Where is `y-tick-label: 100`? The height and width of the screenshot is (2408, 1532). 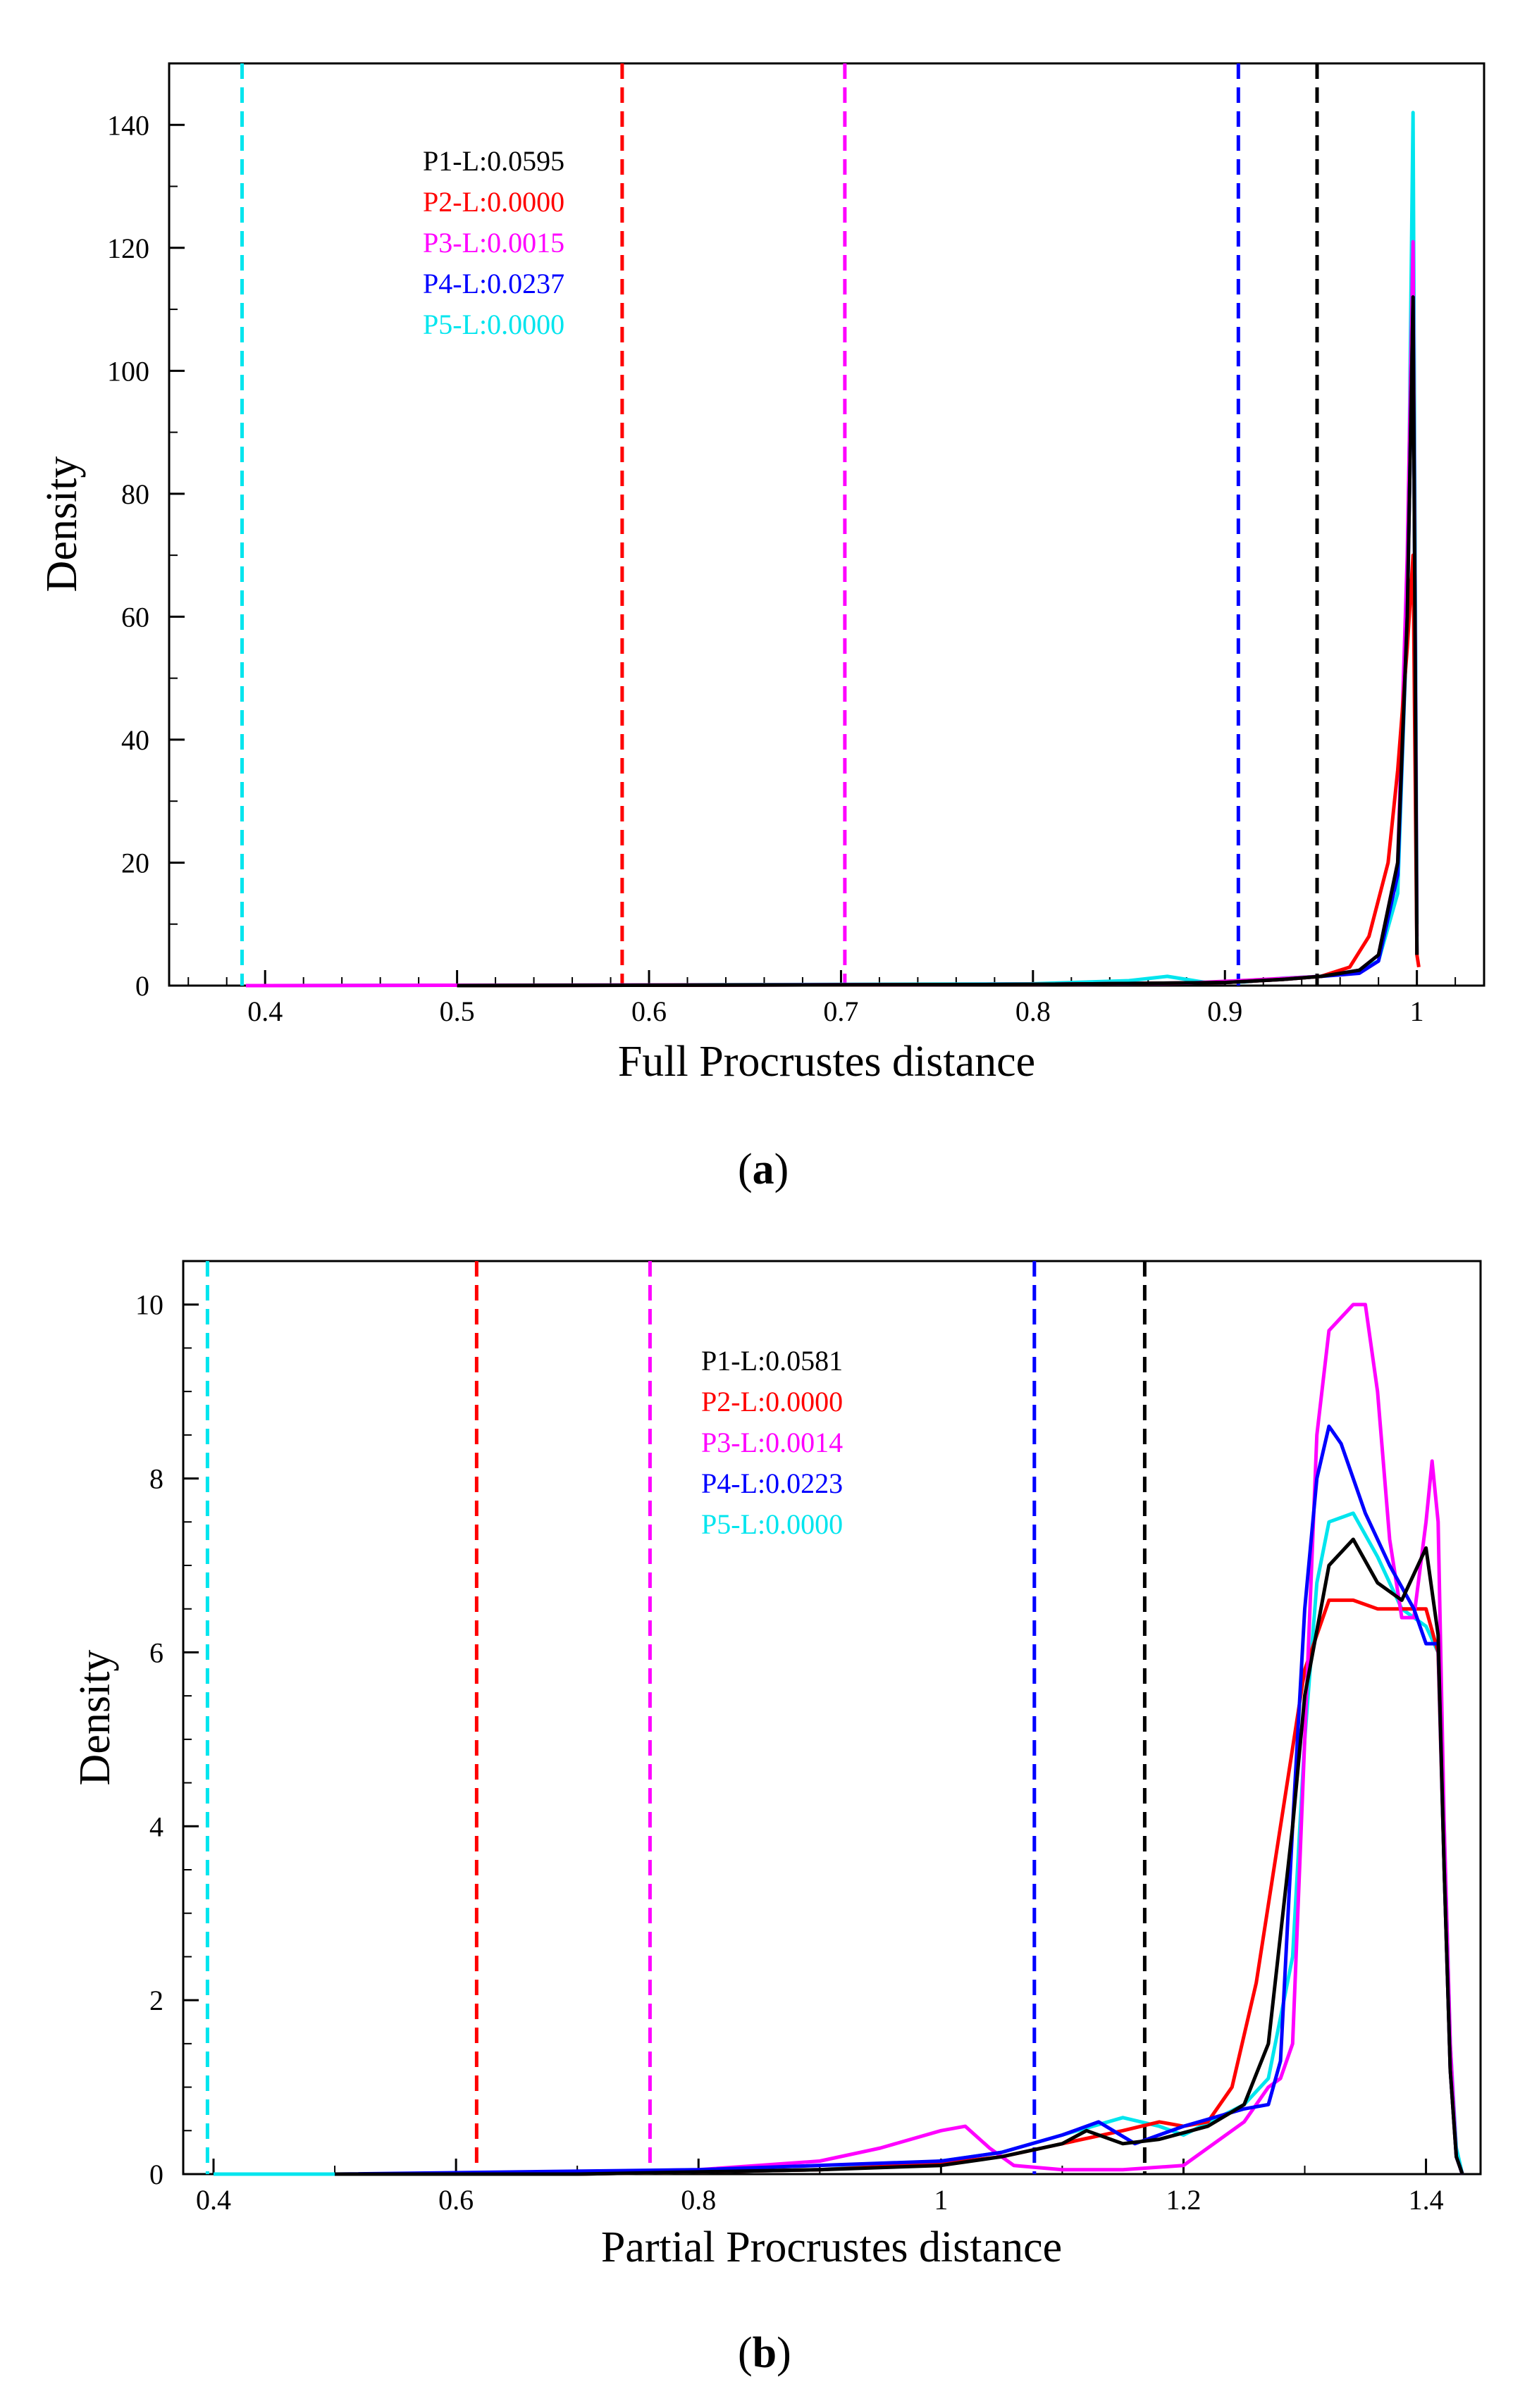
y-tick-label: 100 is located at coordinates (128, 371).